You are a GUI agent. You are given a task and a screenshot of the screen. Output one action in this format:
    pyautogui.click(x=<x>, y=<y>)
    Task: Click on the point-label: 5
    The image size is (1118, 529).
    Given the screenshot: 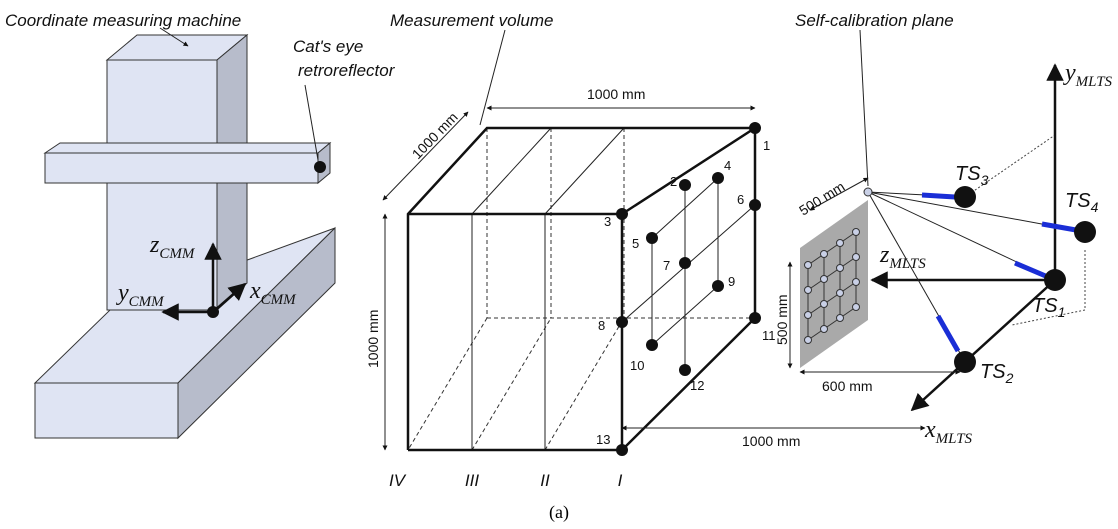 What is the action you would take?
    pyautogui.click(x=635, y=243)
    